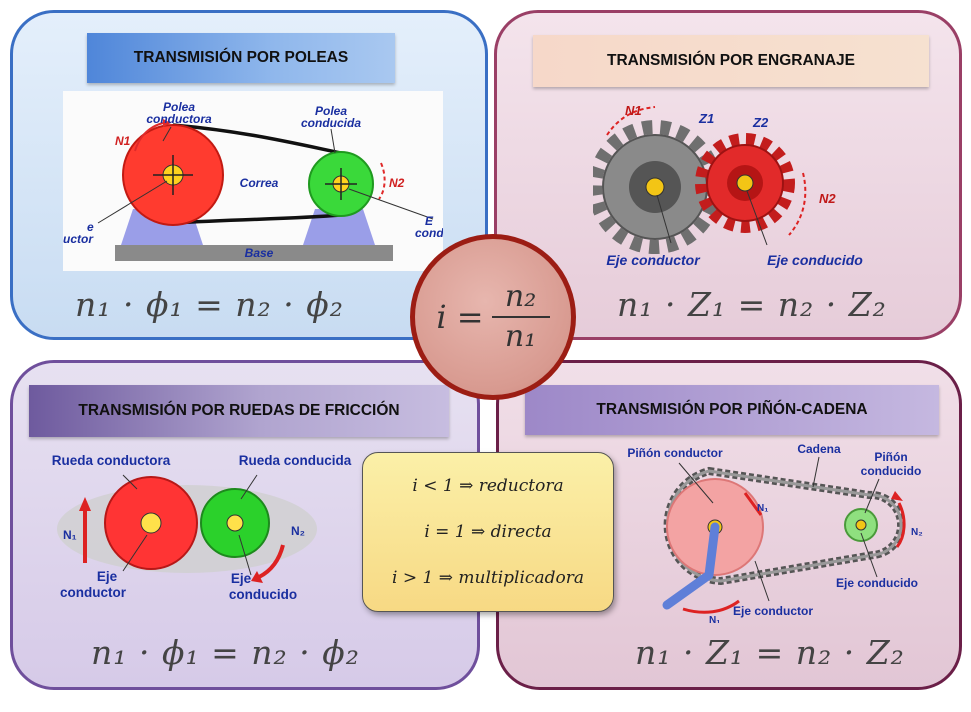 The height and width of the screenshot is (712, 971). Describe the element at coordinates (429, 221) in the screenshot. I see `label-eje-right-1: E` at that location.